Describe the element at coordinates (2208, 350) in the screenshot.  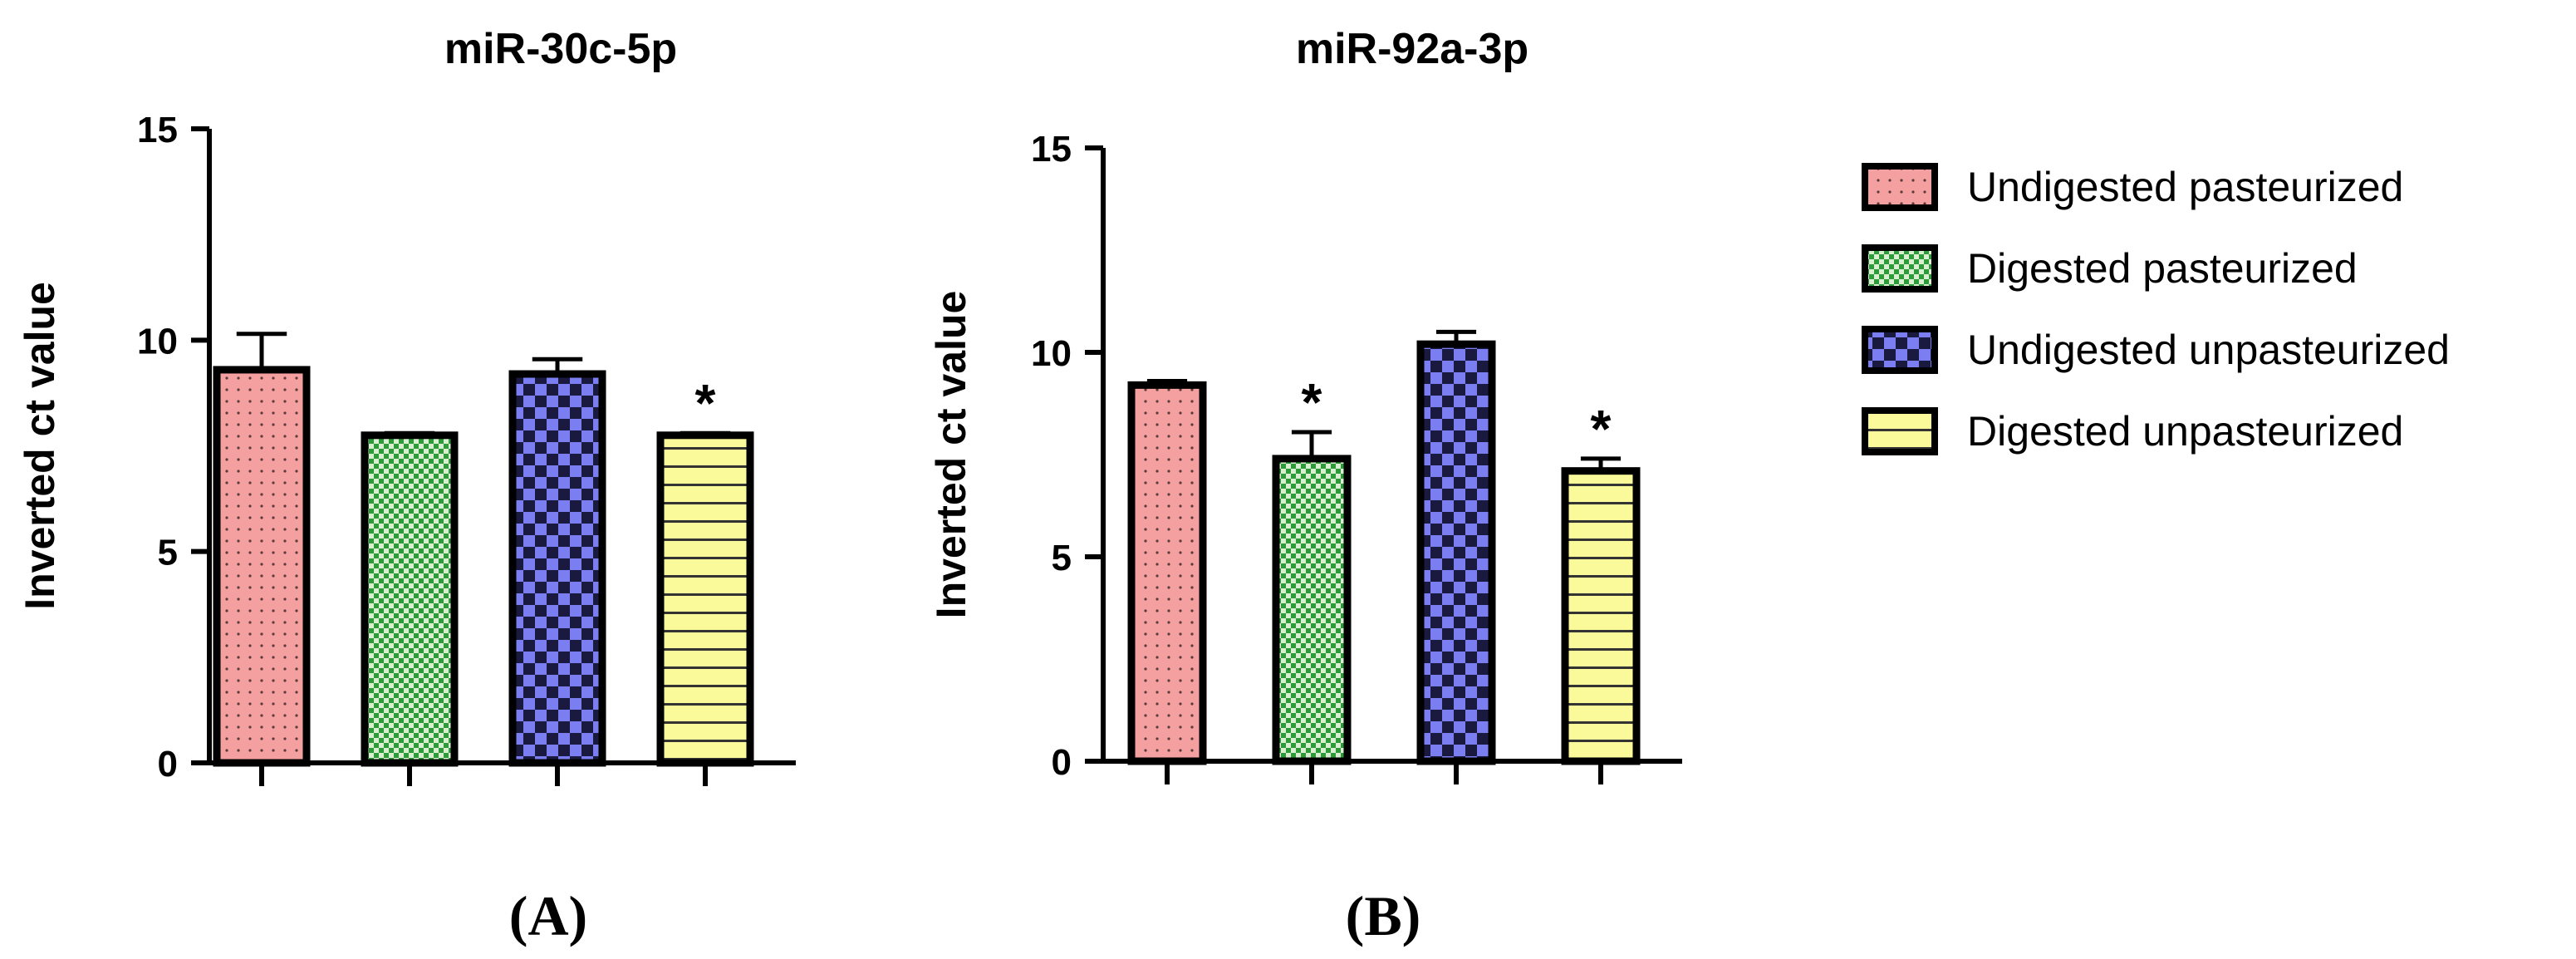
I see `legend-label: Undigested unpasteurized` at that location.